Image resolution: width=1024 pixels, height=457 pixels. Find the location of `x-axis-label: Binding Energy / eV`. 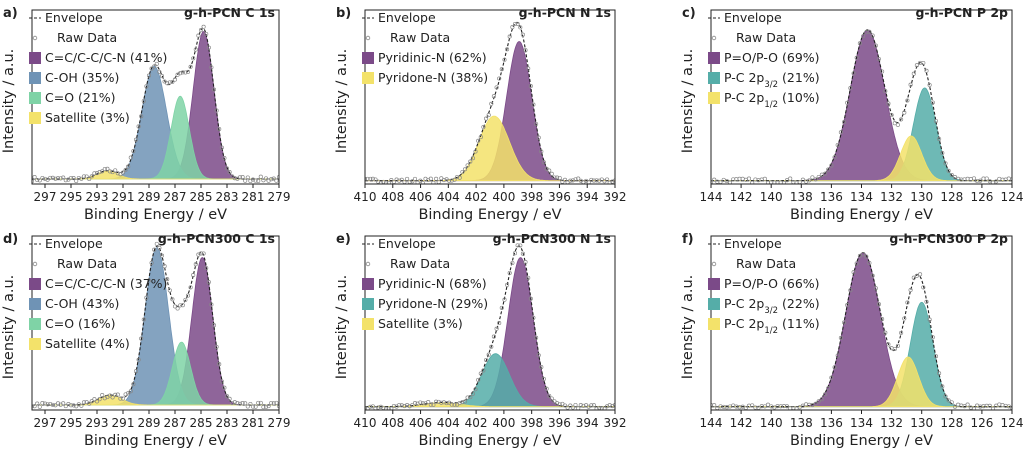

x-axis-label: Binding Energy / eV is located at coordinates (489, 441).